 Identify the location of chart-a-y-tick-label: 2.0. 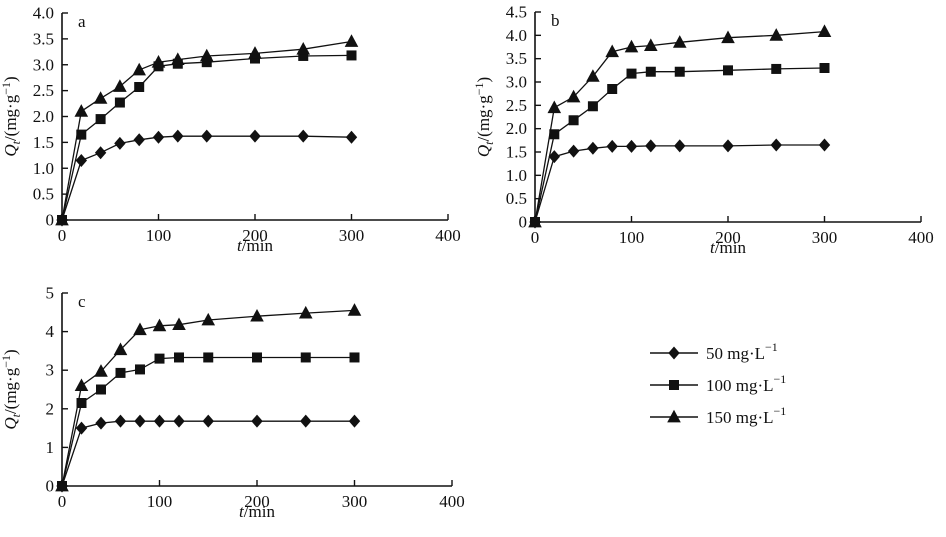
(43, 116).